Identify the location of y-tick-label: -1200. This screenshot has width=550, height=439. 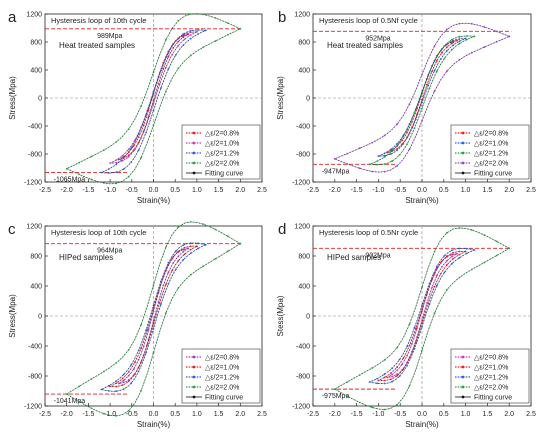
(33, 183).